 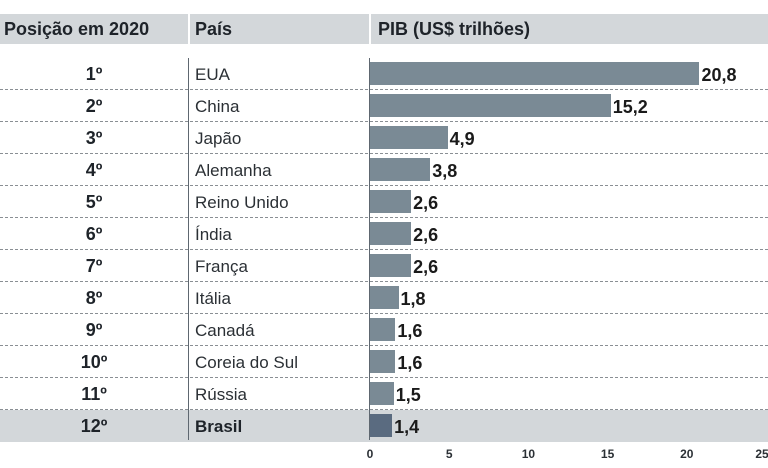 I want to click on country-label: Japão, so click(x=218, y=138).